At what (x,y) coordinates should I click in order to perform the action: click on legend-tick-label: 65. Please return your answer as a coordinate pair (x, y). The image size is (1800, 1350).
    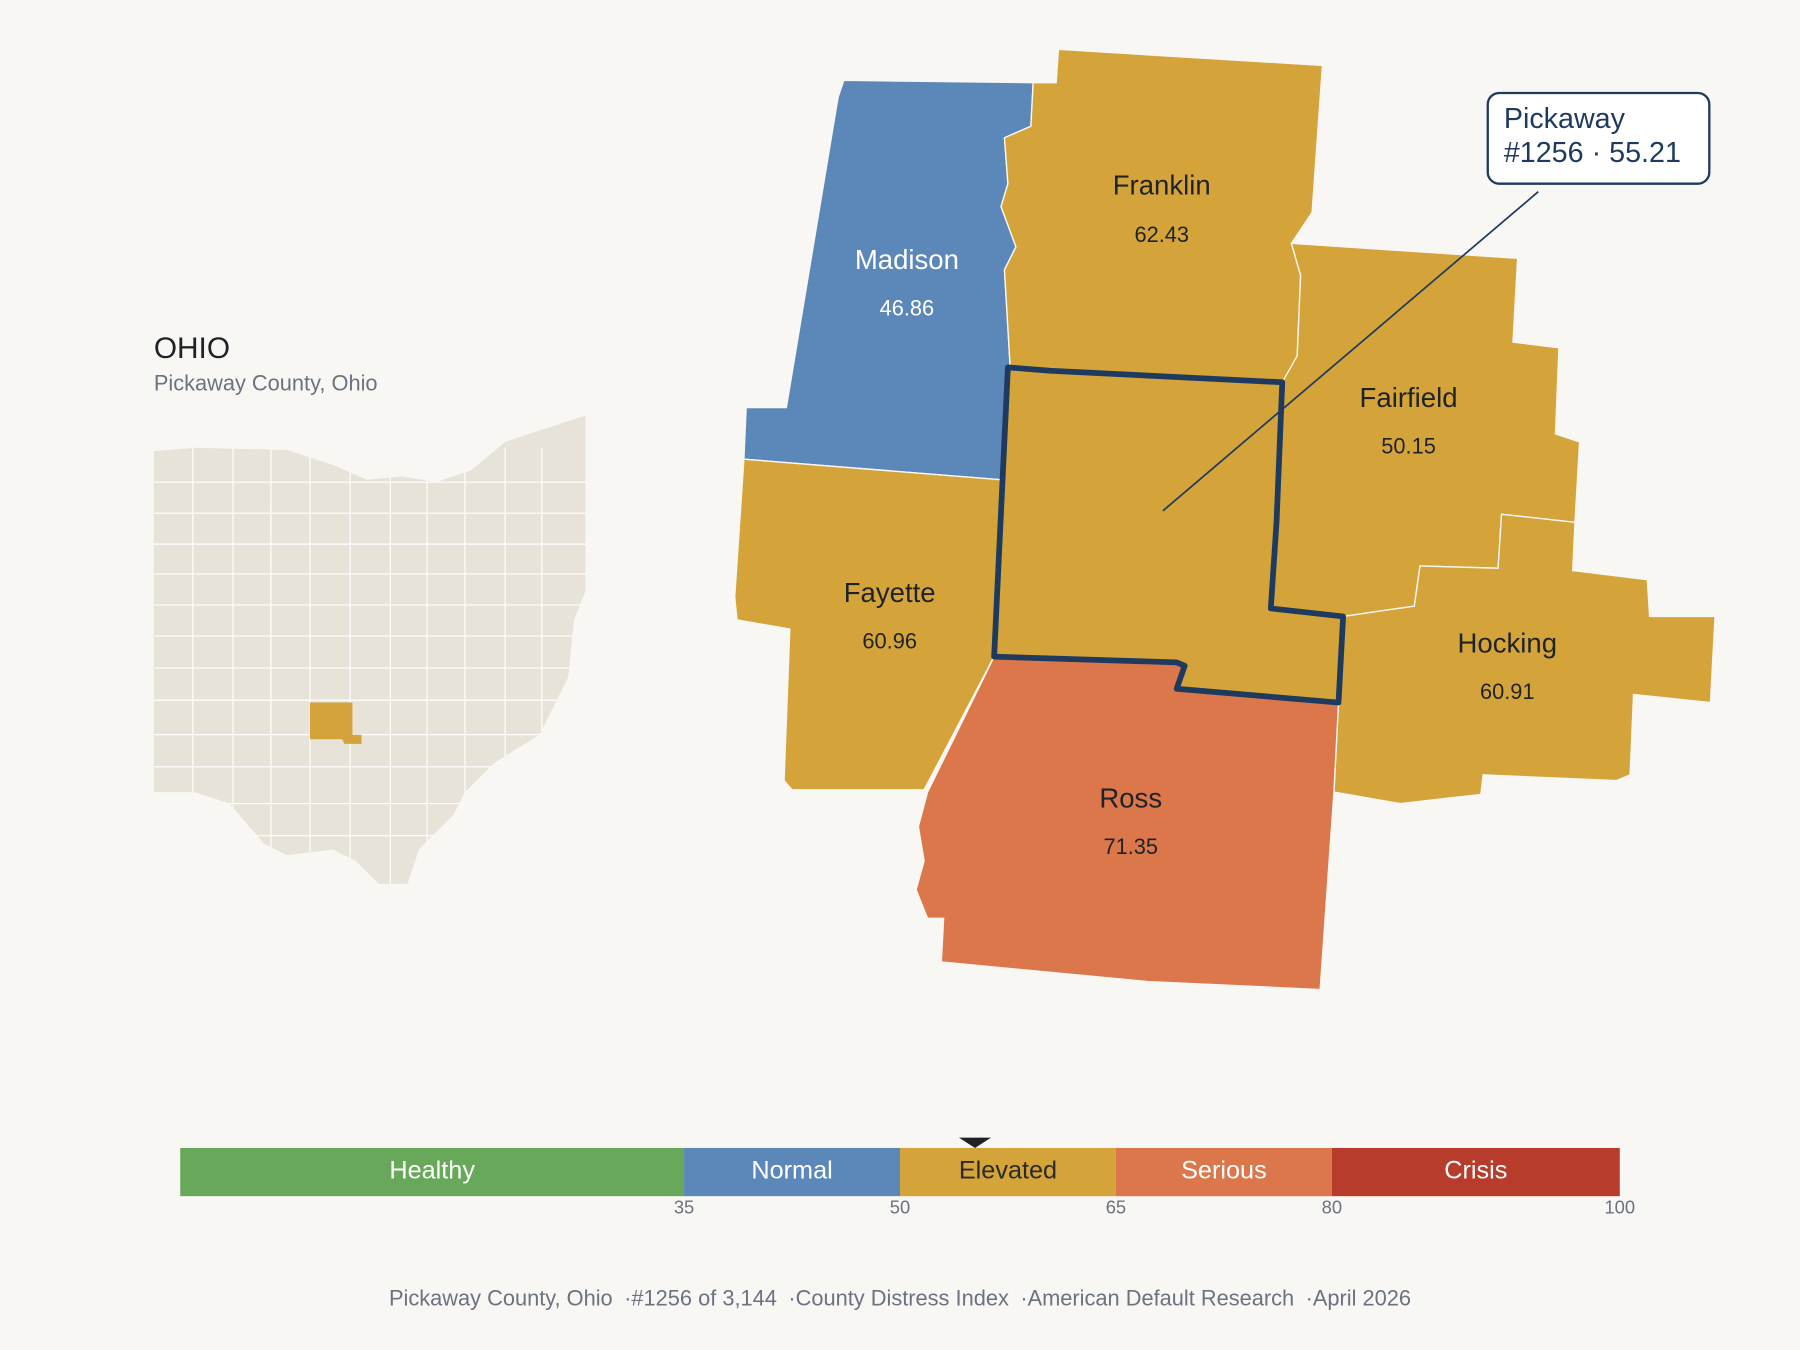
    Looking at the image, I should click on (1116, 1207).